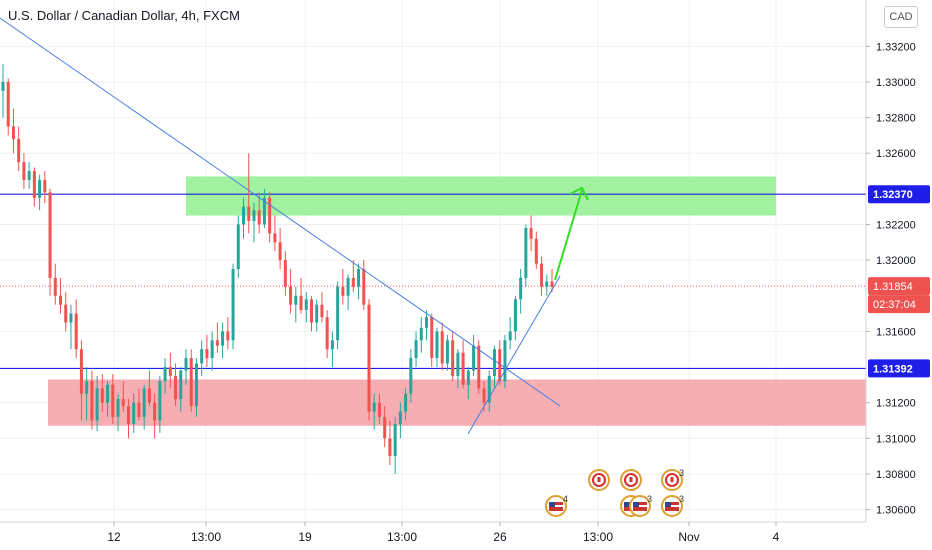 This screenshot has height=550, width=932. Describe the element at coordinates (114, 537) in the screenshot. I see `x-tick-label: 12` at that location.